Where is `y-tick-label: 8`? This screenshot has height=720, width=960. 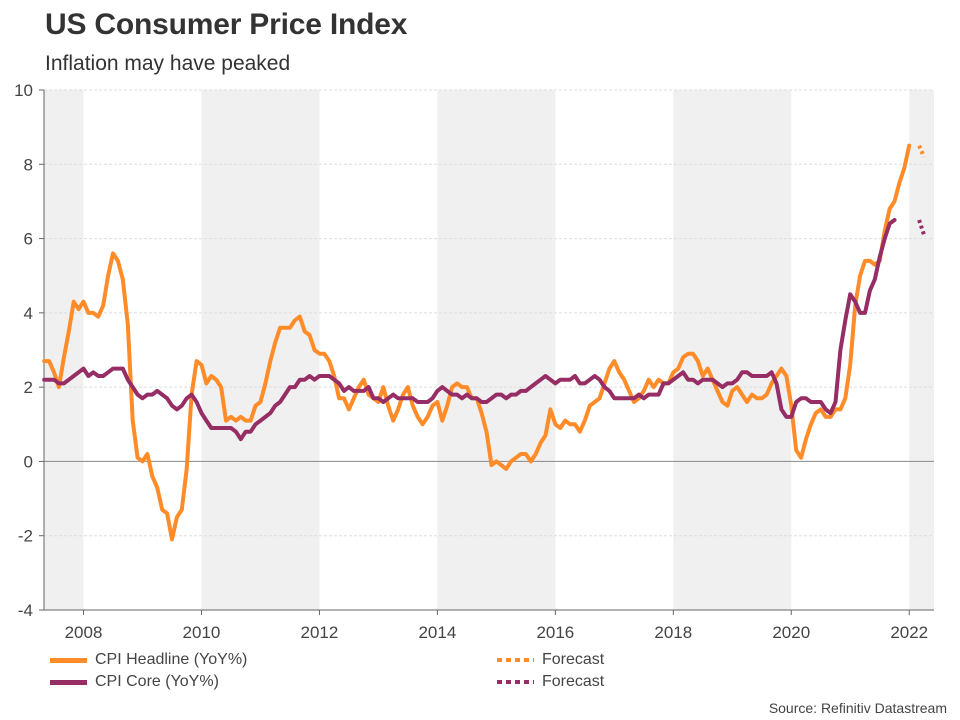
y-tick-label: 8 is located at coordinates (28, 164).